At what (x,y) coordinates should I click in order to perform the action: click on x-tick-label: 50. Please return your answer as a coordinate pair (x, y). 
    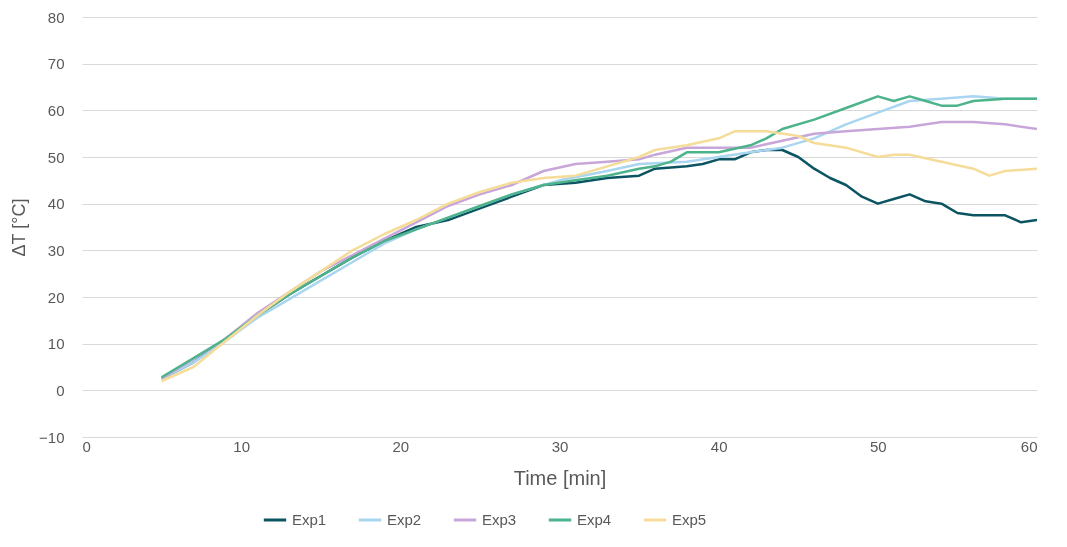
    Looking at the image, I should click on (878, 446).